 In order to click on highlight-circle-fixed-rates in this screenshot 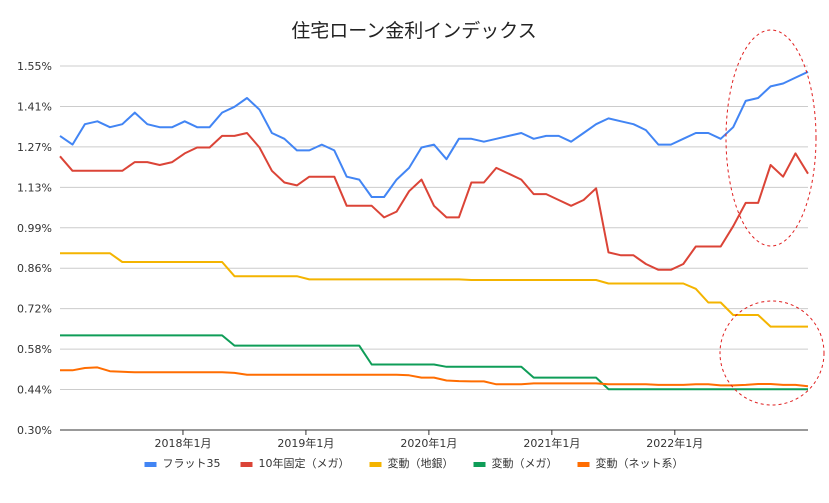, I will do `click(771, 138)`.